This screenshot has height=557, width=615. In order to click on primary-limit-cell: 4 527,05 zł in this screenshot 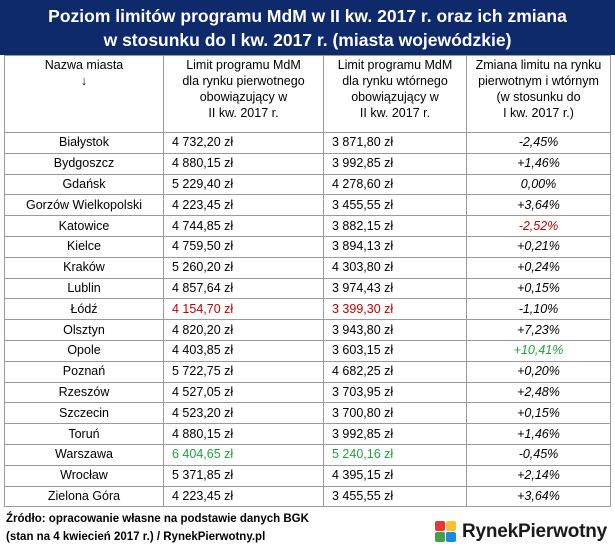, I will do `click(243, 392)`.